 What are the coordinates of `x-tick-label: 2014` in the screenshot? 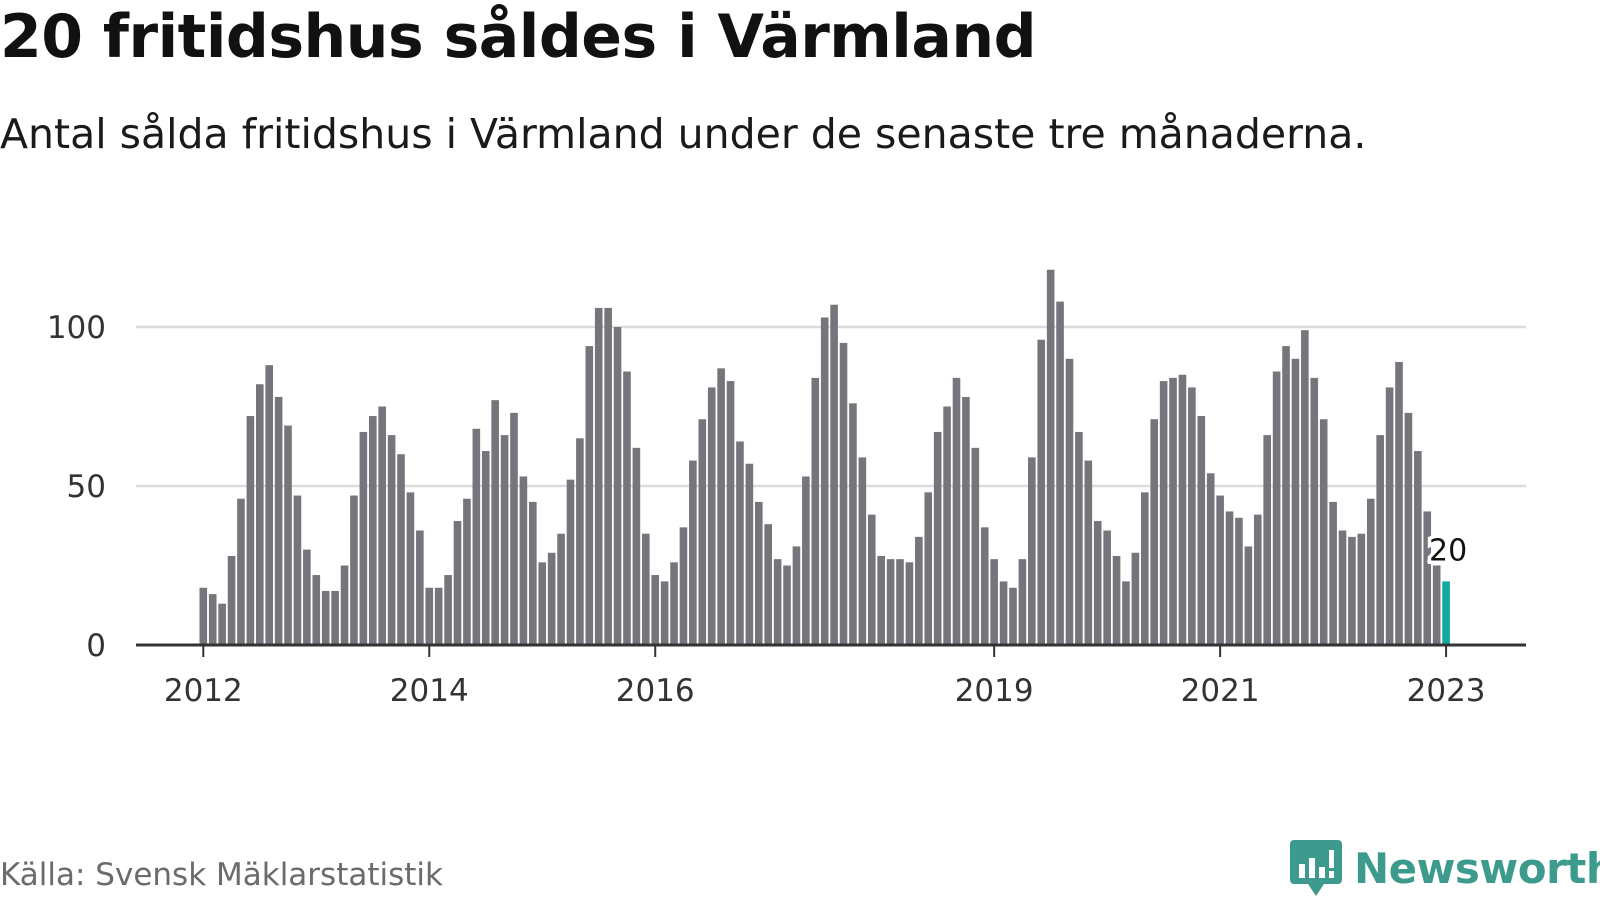 It's located at (429, 691).